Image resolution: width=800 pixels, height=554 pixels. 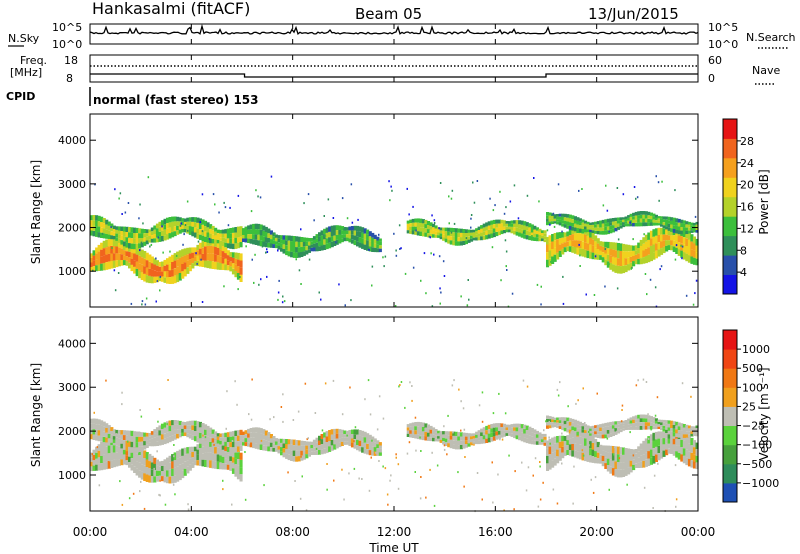 What do you see at coordinates (752, 387) in the screenshot?
I see `colorbar-tick-label: 100` at bounding box center [752, 387].